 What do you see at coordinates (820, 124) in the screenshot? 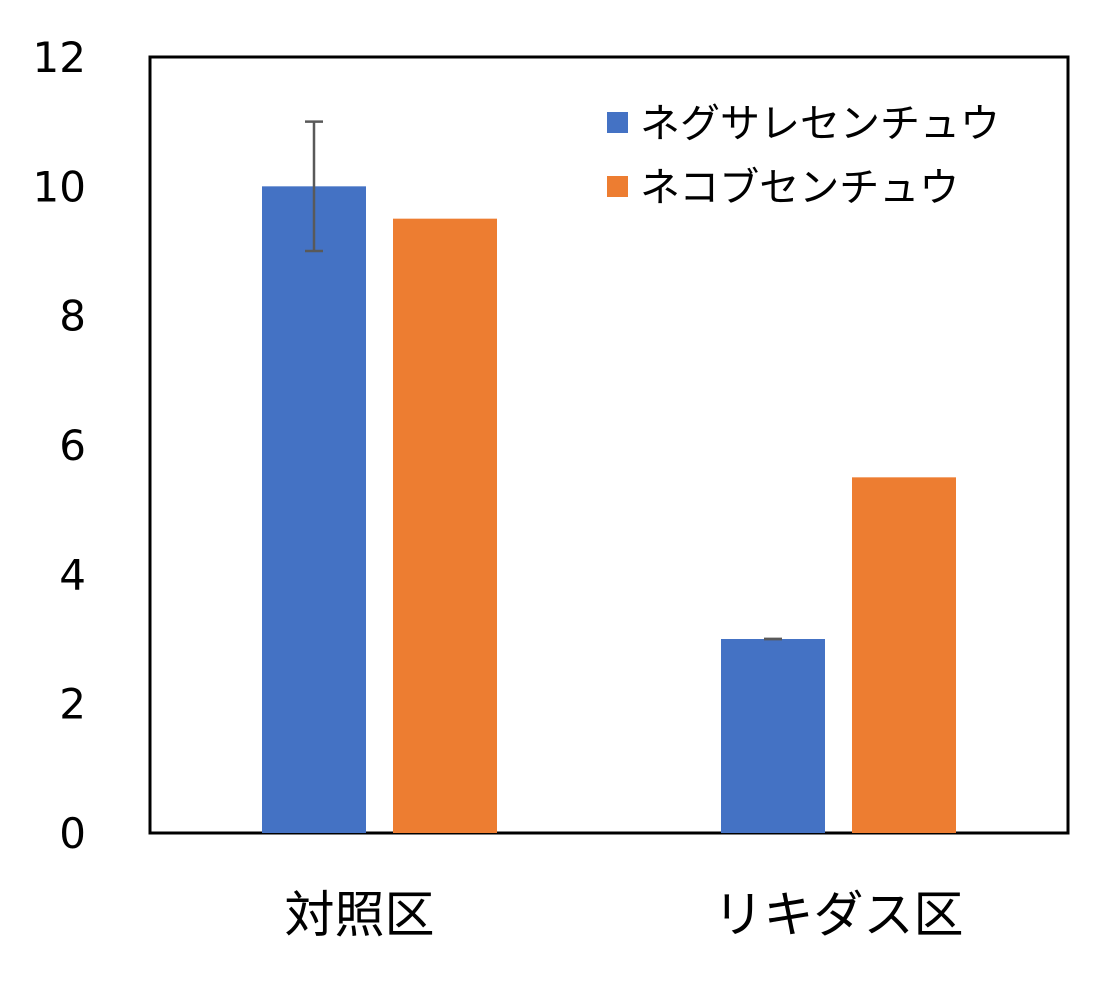
I see `legend-label: ネグサレセンチュウ` at bounding box center [820, 124].